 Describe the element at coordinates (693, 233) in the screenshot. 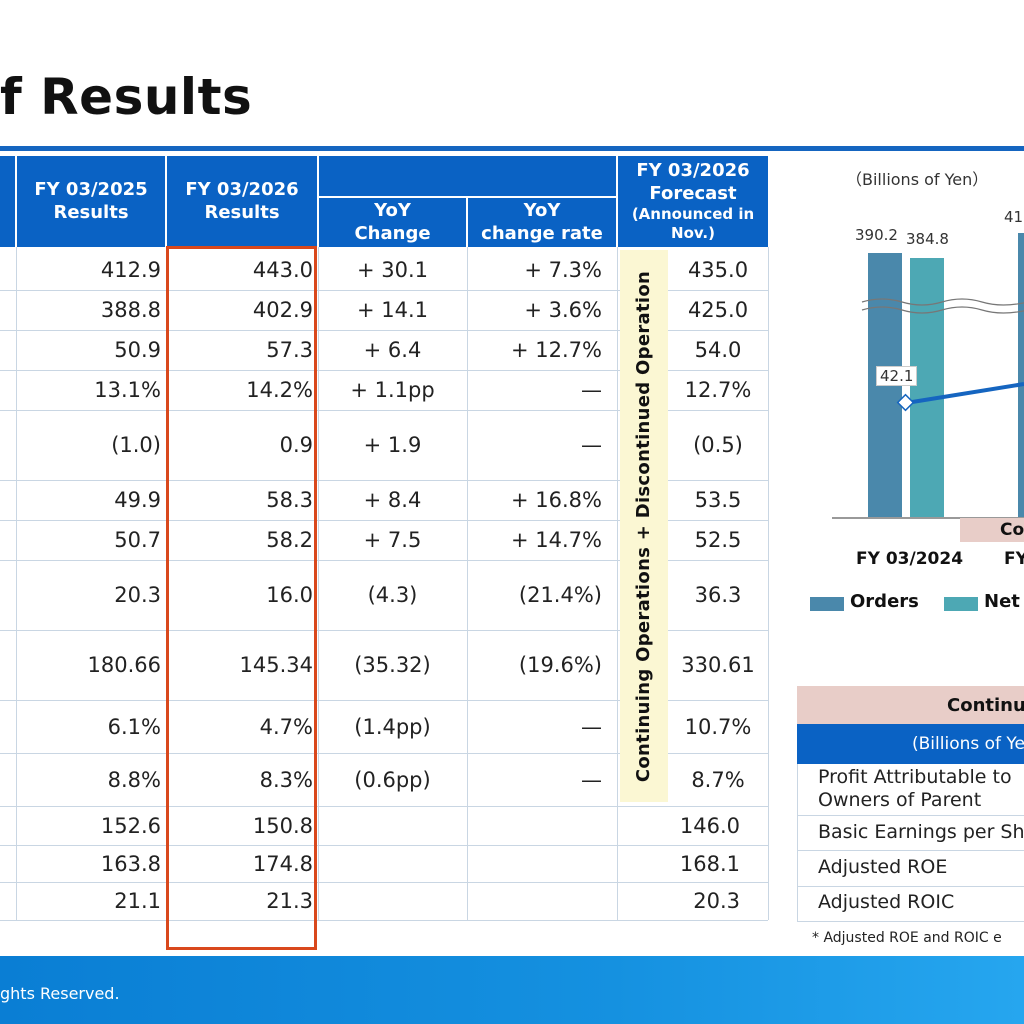

I see `header-forecast-note2: Nov.)` at that location.